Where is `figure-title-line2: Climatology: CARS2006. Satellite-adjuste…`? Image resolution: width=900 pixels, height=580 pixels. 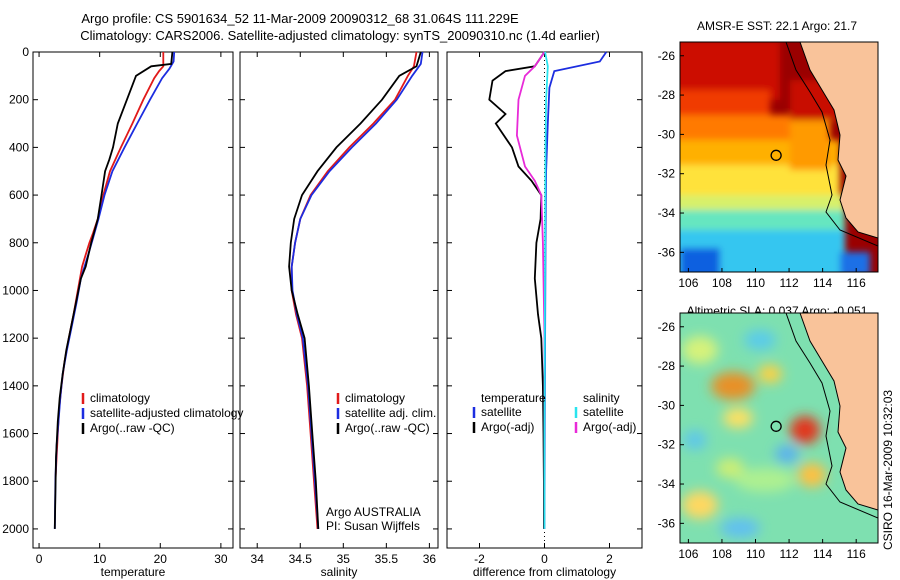 figure-title-line2: Climatology: CARS2006. Satellite-adjuste… is located at coordinates (340, 35).